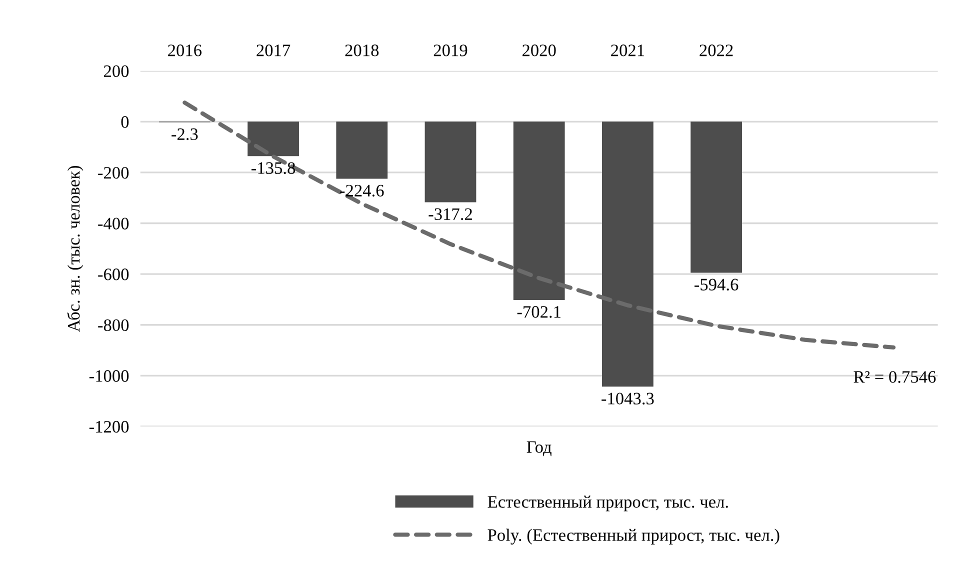 The height and width of the screenshot is (581, 955). Describe the element at coordinates (185, 50) in the screenshot. I see `x-tick-label: 2016` at that location.